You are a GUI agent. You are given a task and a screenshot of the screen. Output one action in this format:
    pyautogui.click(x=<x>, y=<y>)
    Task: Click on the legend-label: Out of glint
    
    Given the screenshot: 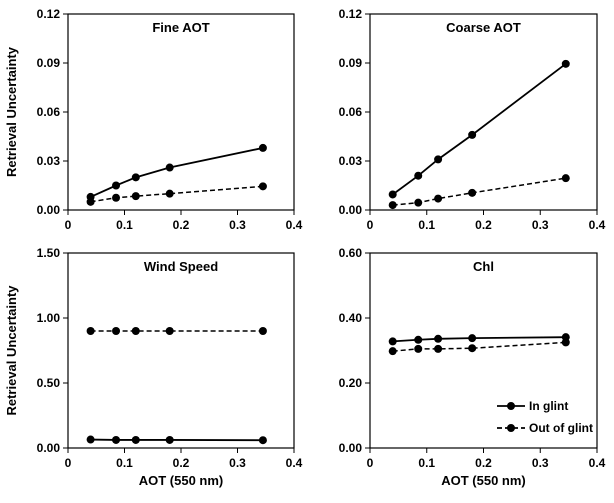 What is the action you would take?
    pyautogui.click(x=561, y=428)
    